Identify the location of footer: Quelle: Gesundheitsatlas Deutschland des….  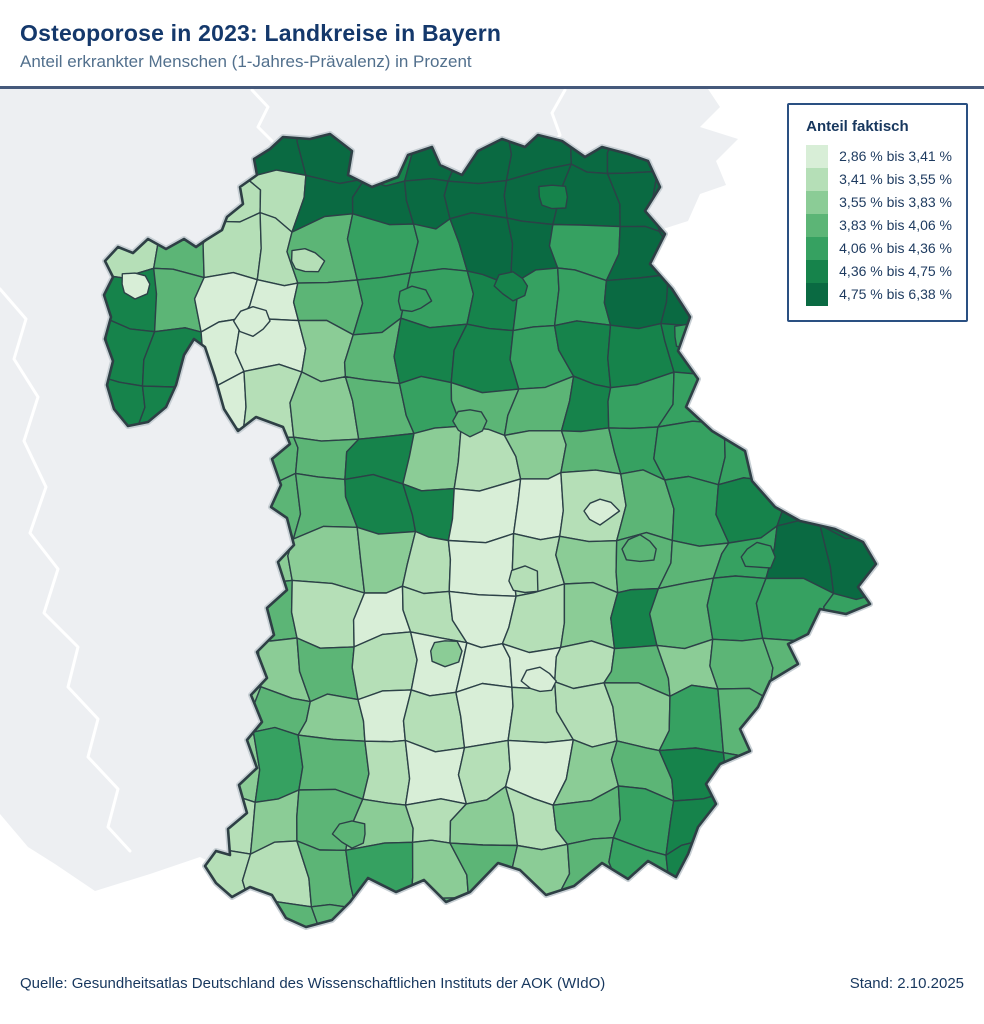
(492, 969).